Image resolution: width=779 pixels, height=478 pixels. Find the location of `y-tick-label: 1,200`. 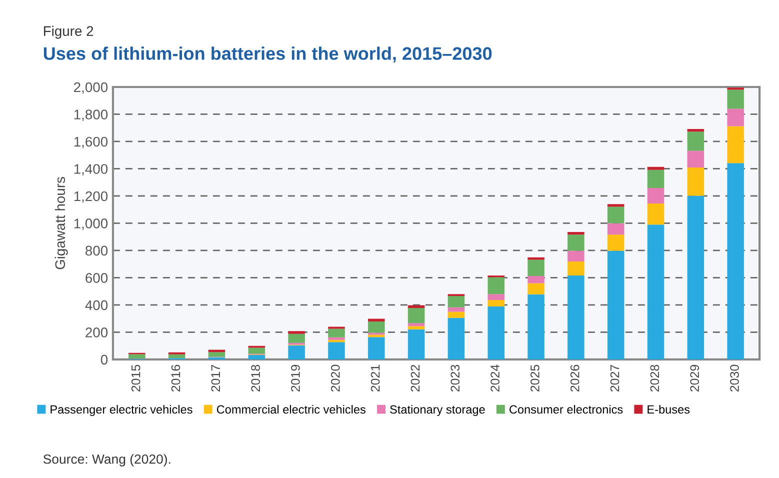

y-tick-label: 1,200 is located at coordinates (91, 197).